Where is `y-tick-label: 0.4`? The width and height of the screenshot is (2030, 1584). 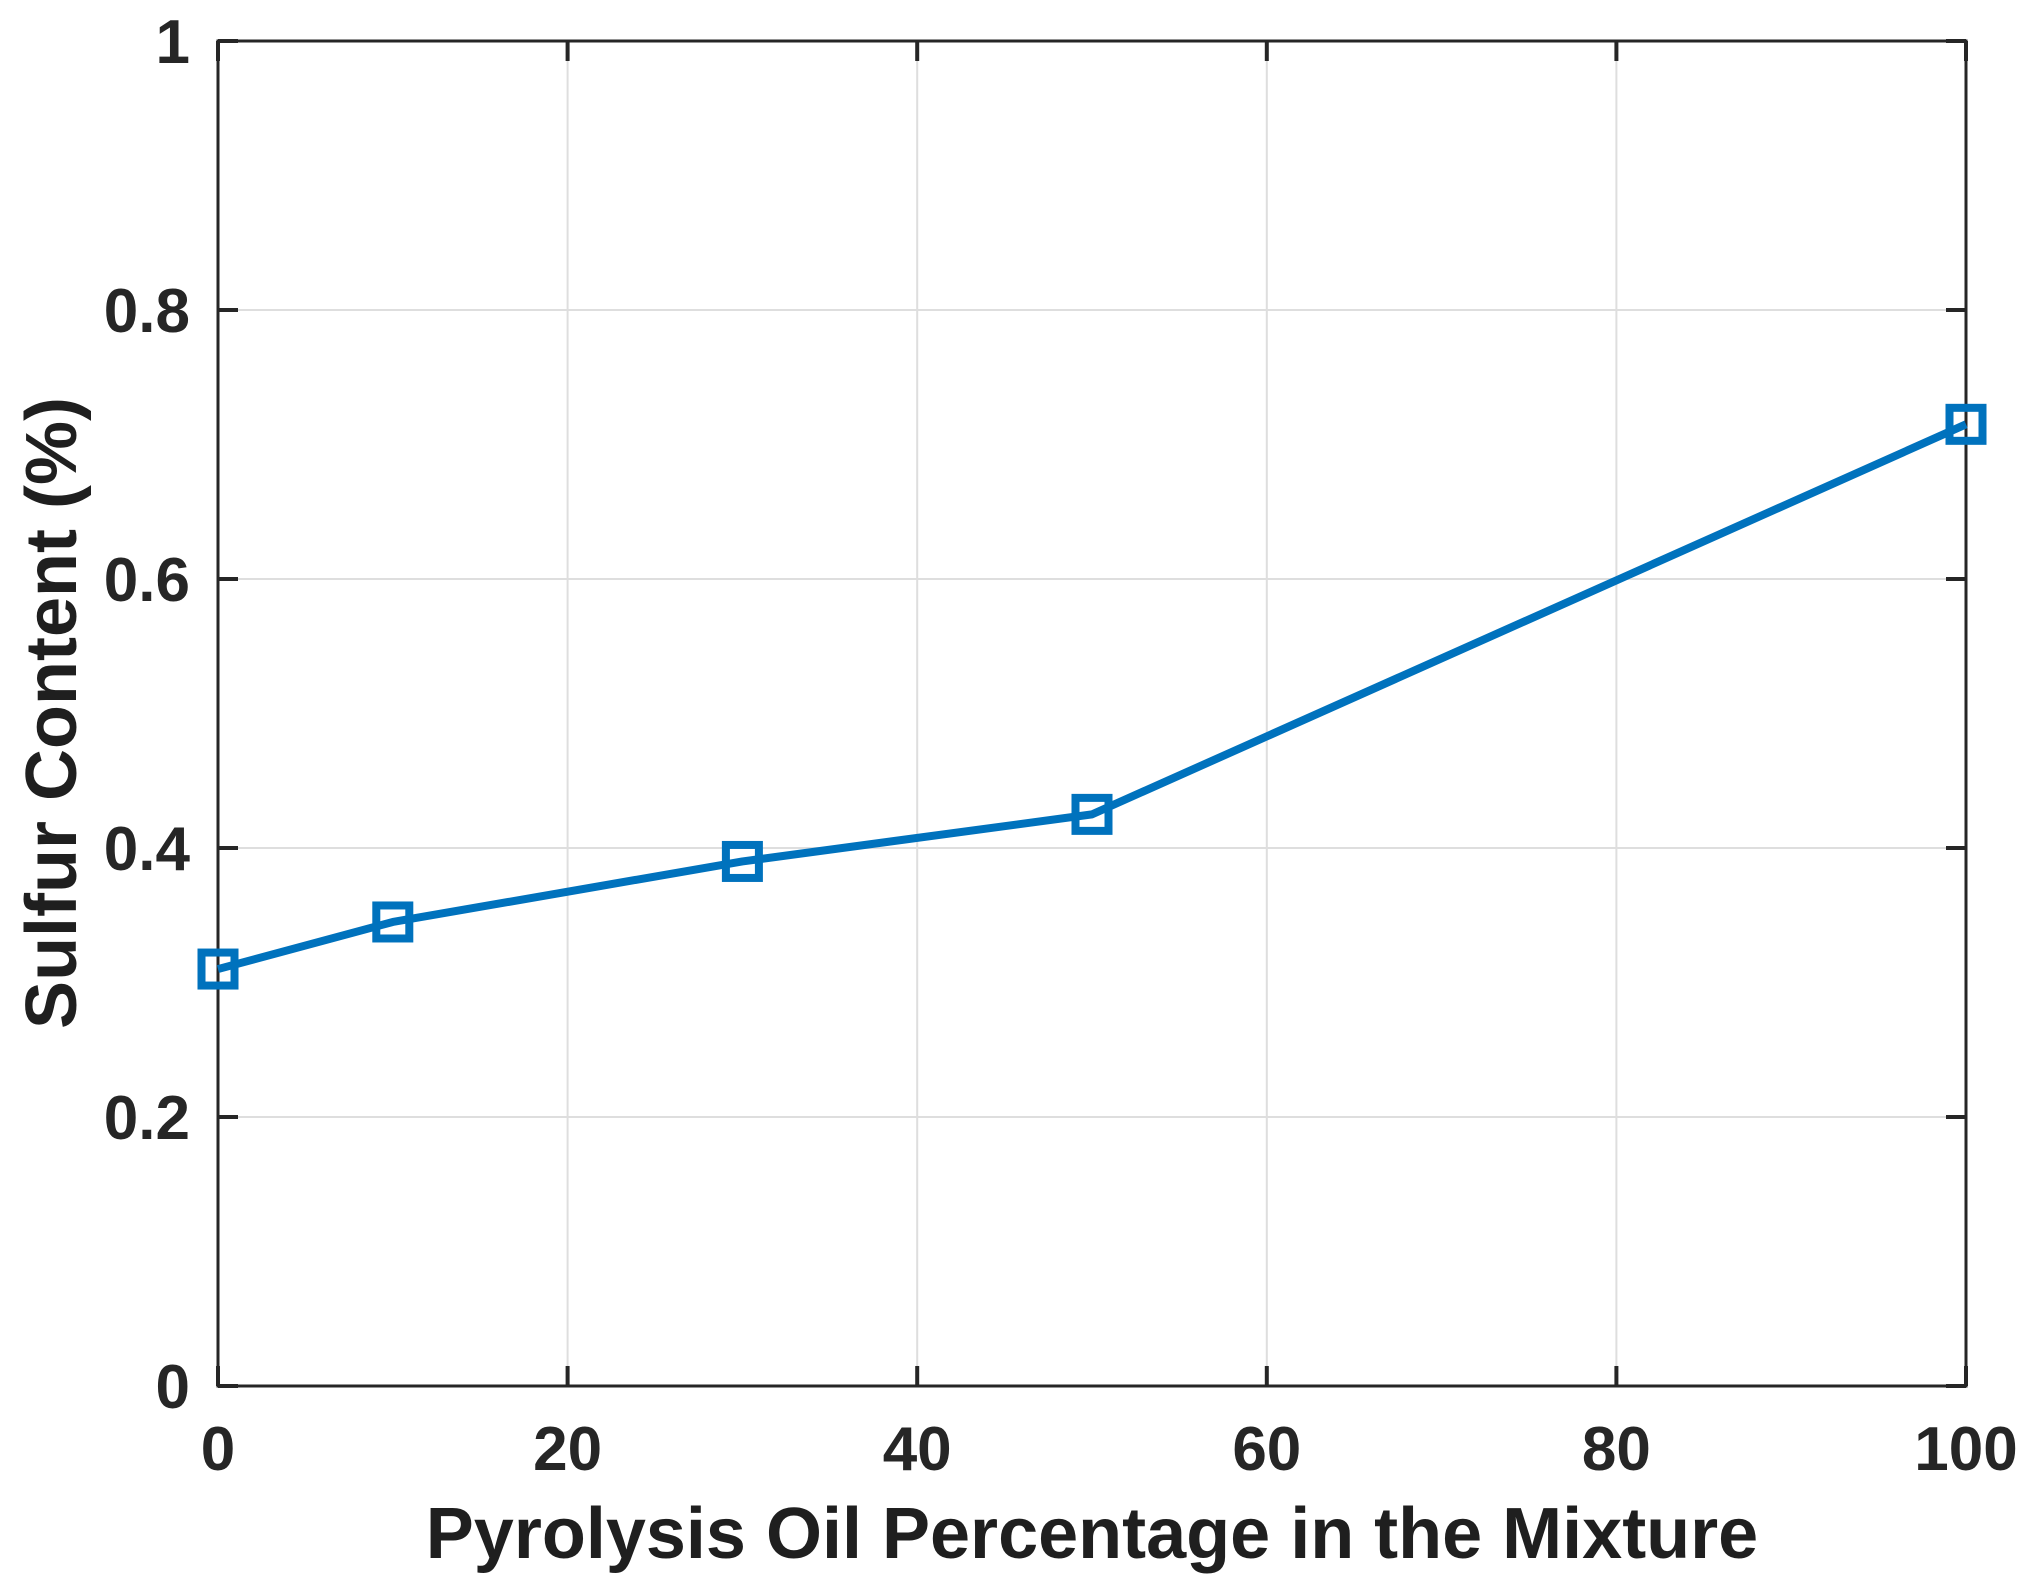
y-tick-label: 0.4 is located at coordinates (147, 849).